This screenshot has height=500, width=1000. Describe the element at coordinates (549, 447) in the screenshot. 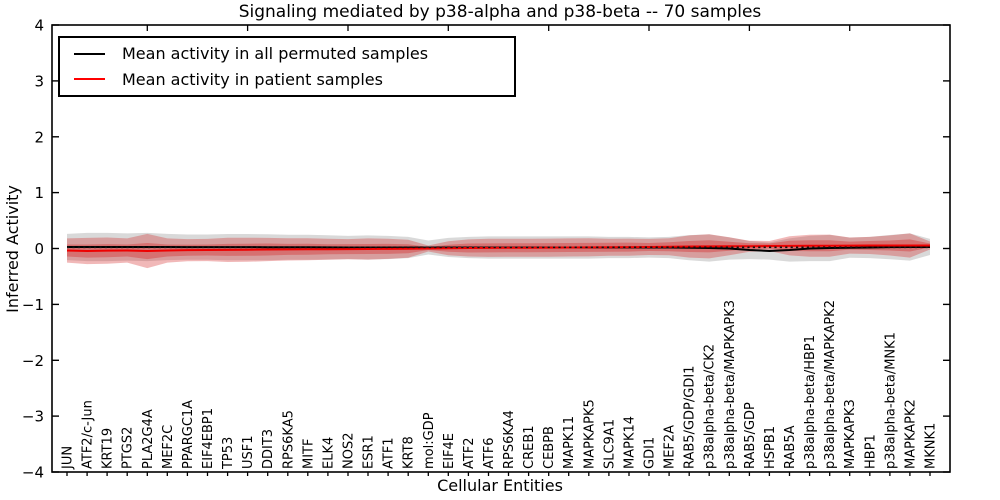

I see `x-tick-label: CEBPB` at that location.